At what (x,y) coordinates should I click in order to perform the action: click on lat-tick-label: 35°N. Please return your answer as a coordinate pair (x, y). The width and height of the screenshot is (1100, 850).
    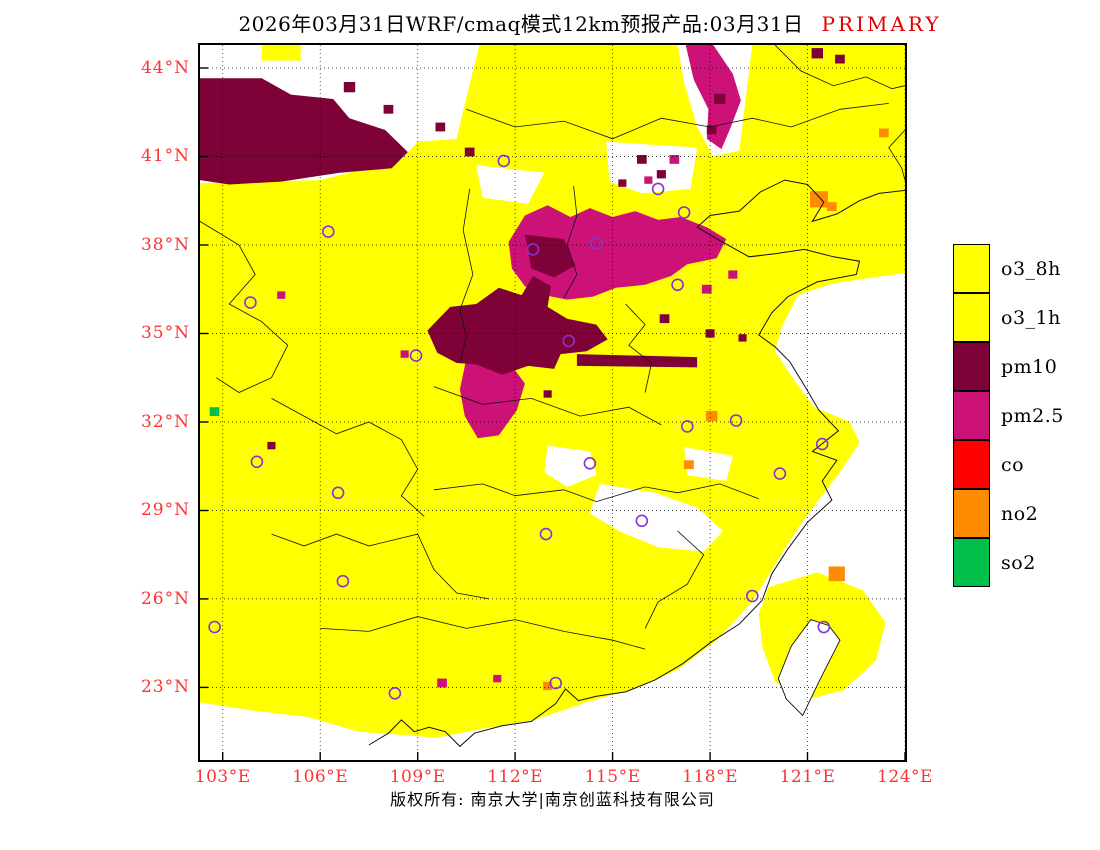
    Looking at the image, I should click on (165, 333).